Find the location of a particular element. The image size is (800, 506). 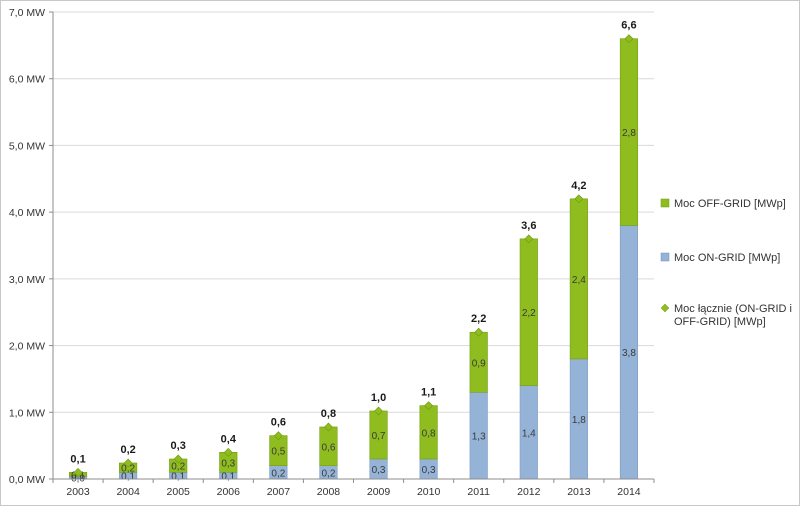

bar-off-grid-value-label: 2,4 is located at coordinates (579, 280).